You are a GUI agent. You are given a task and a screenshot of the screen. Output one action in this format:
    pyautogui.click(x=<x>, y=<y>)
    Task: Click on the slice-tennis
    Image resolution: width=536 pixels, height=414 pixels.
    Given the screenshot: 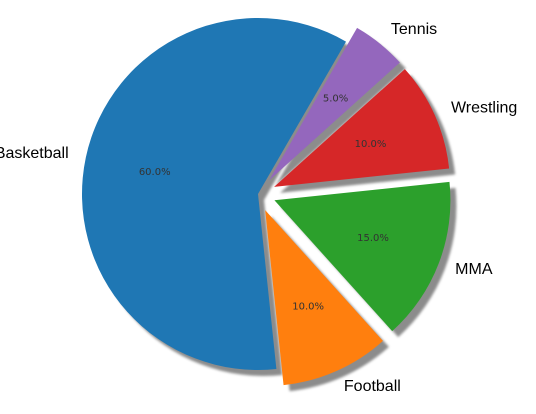 What is the action you would take?
    pyautogui.click(x=334, y=104)
    